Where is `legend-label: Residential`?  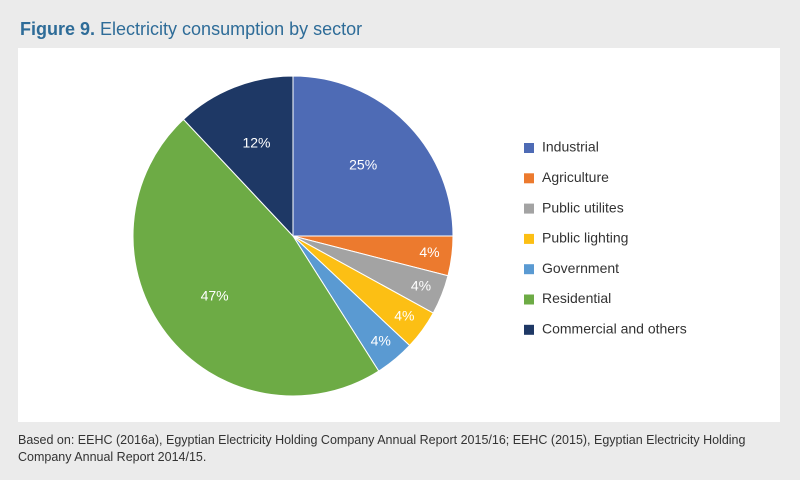
legend-label: Residential is located at coordinates (576, 298).